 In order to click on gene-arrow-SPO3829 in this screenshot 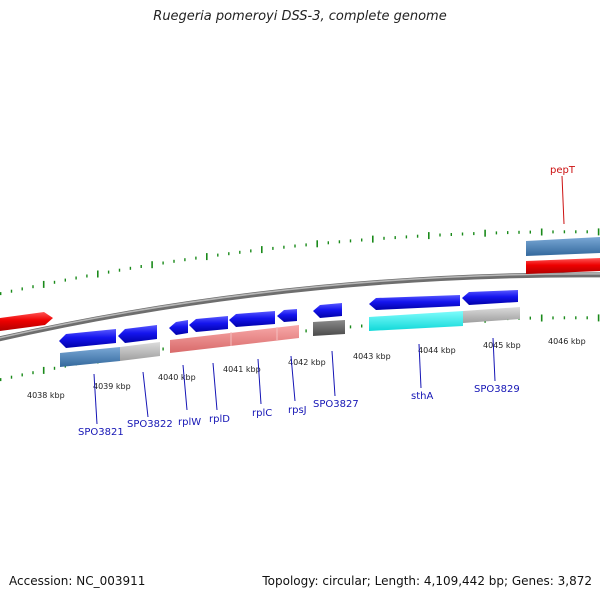, I will do `click(490, 297)`.